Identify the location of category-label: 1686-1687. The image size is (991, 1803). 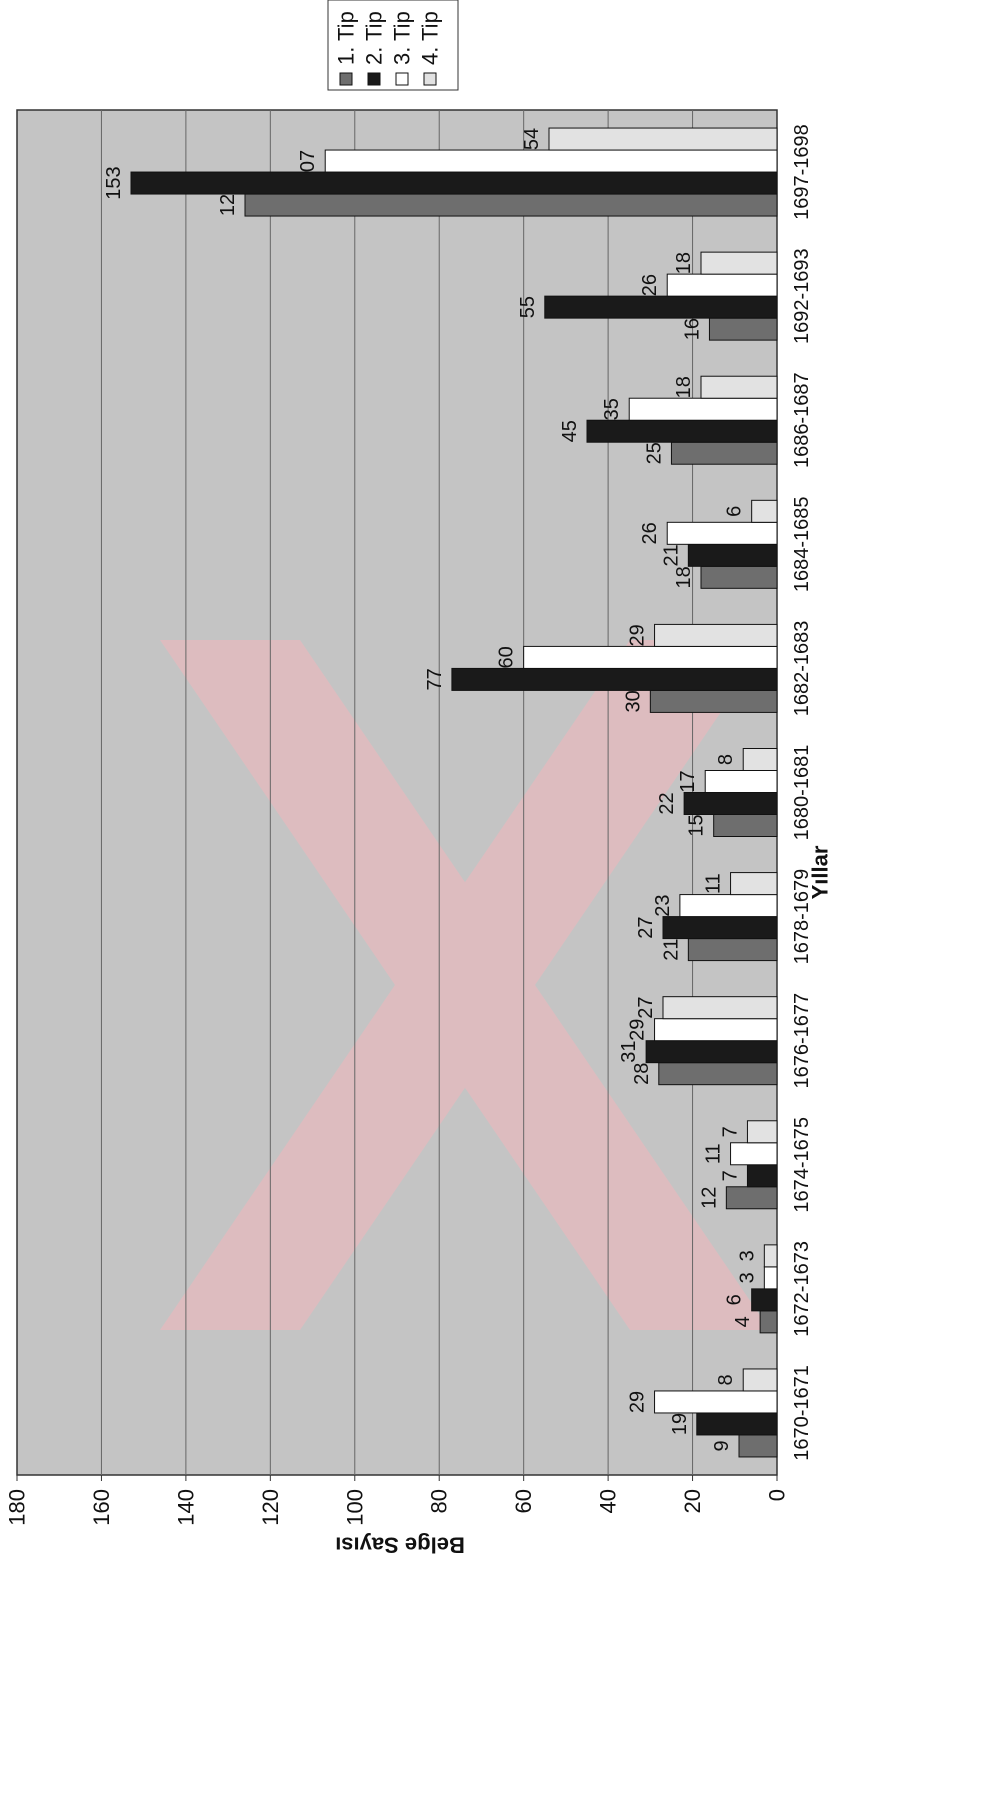
(802, 420).